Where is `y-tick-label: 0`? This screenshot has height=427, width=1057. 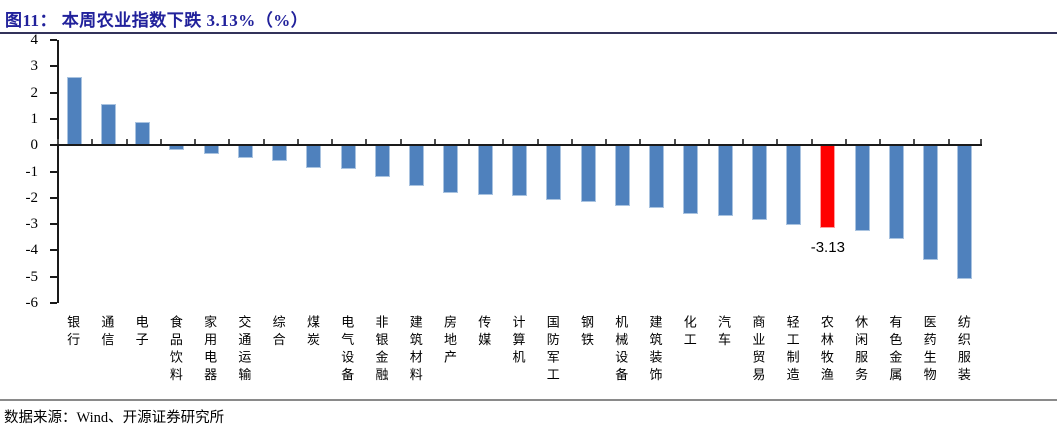 y-tick-label: 0 is located at coordinates (34, 145).